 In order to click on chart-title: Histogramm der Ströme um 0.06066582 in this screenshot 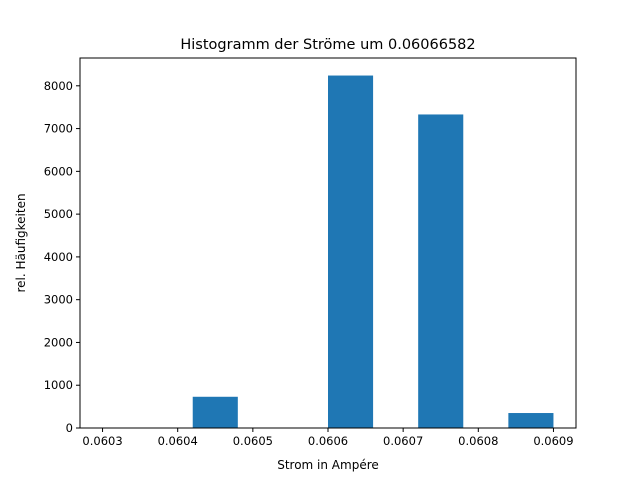, I will do `click(327, 45)`.